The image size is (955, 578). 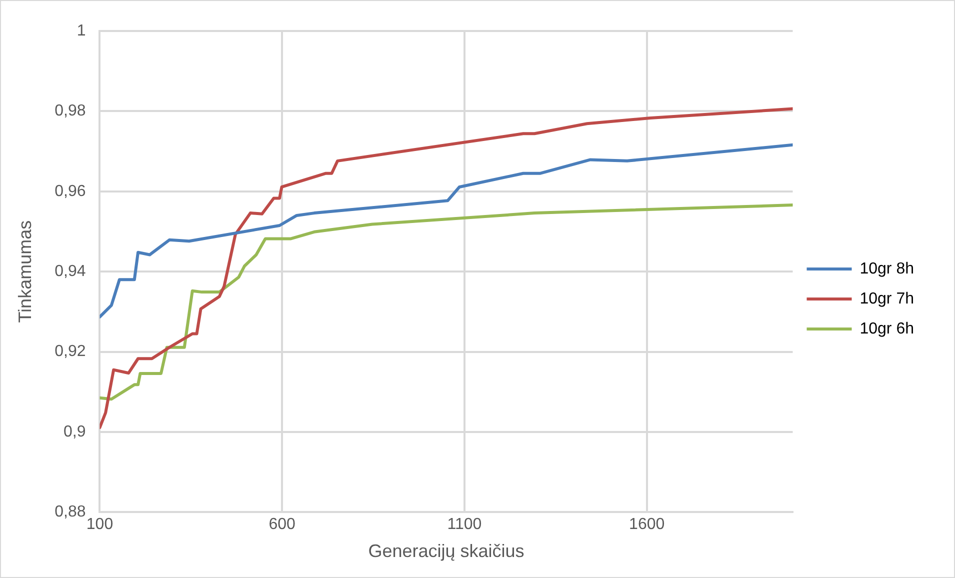 I want to click on y-tick-label: 0,9, so click(x=74, y=431).